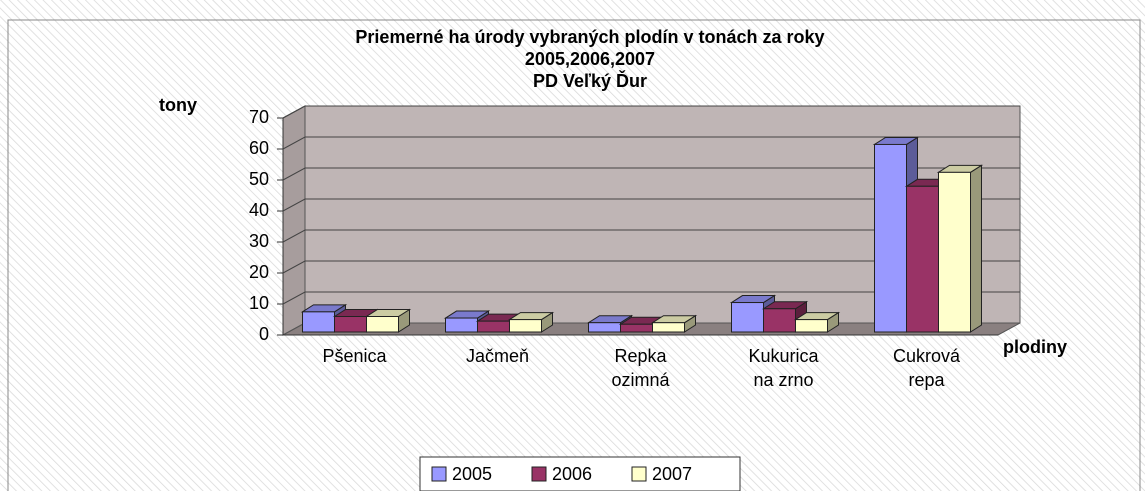  What do you see at coordinates (259, 303) in the screenshot?
I see `y-tick-label: 10` at bounding box center [259, 303].